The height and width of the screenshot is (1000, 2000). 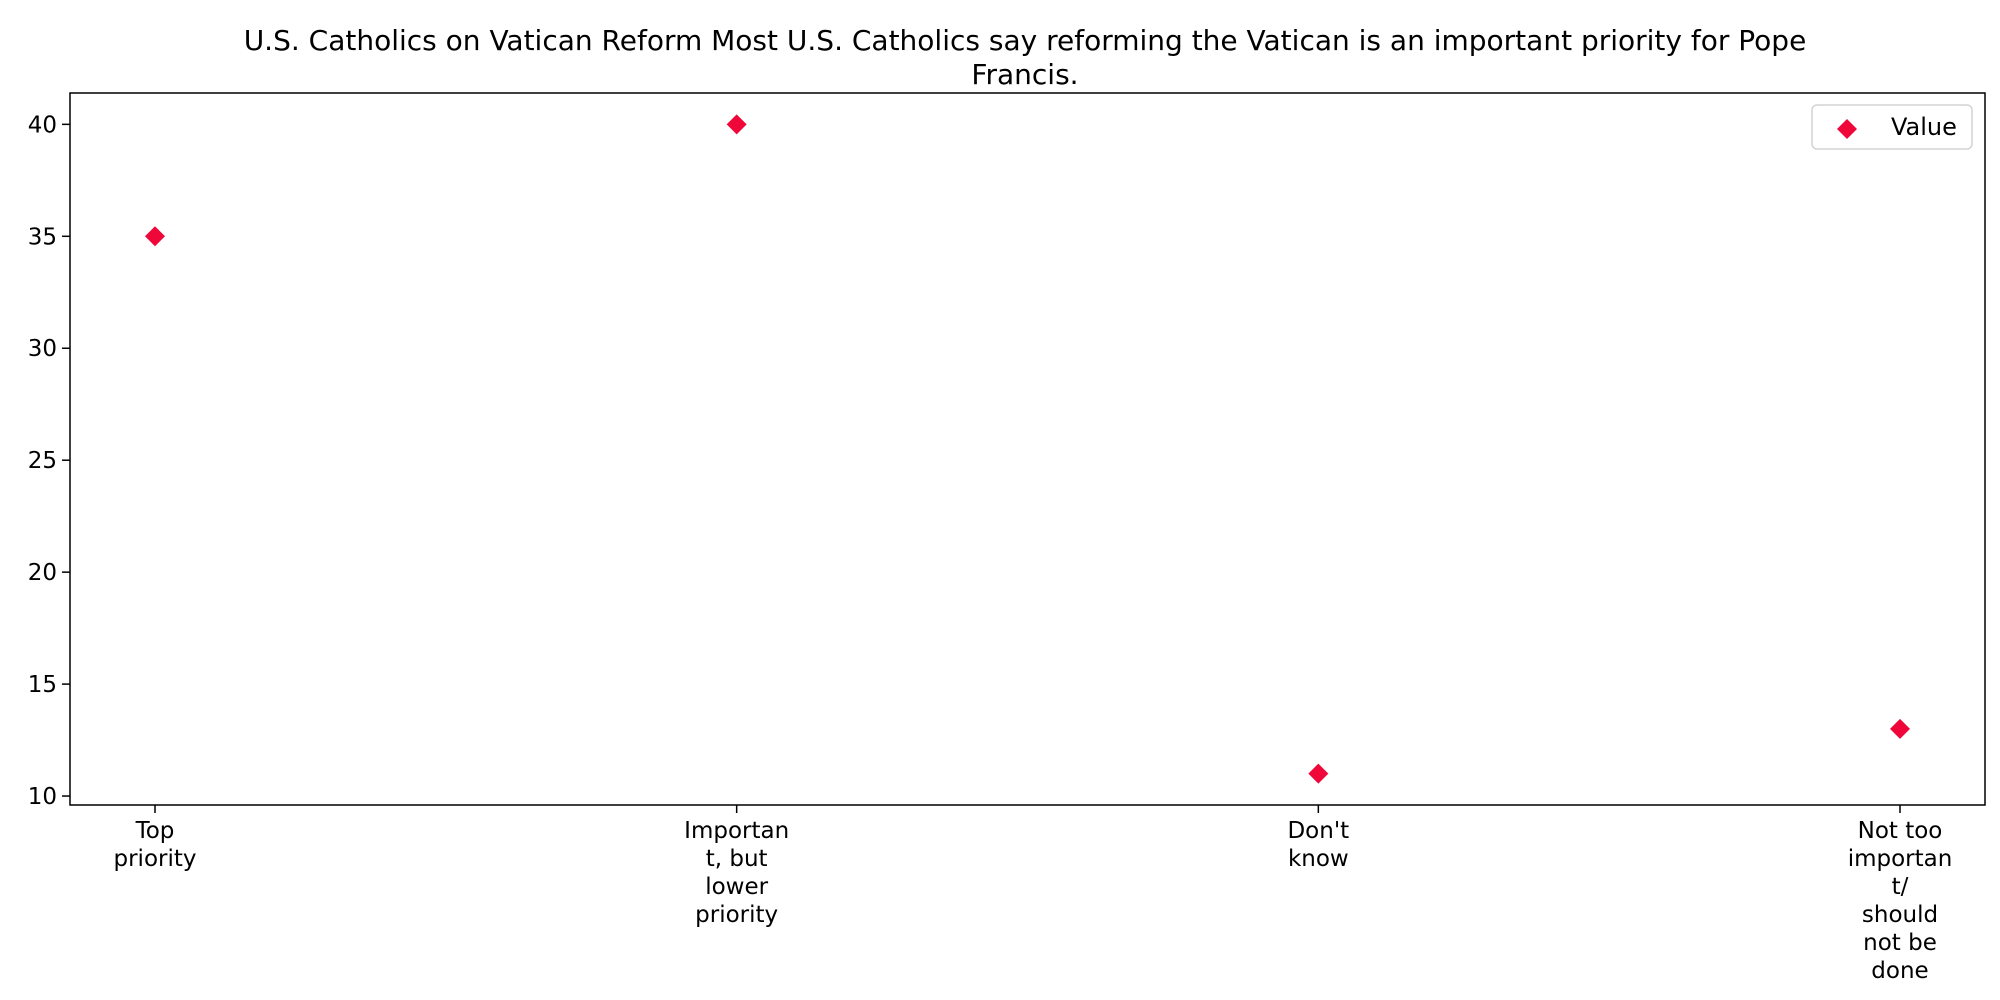 I want to click on legend-box, so click(x=1892, y=127).